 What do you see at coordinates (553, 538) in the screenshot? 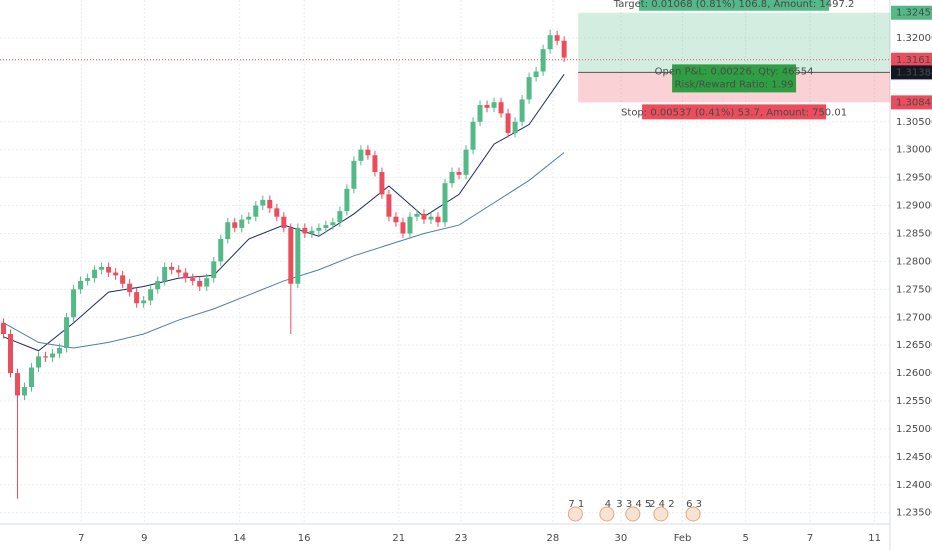
I see `x-tick-label: 28` at bounding box center [553, 538].